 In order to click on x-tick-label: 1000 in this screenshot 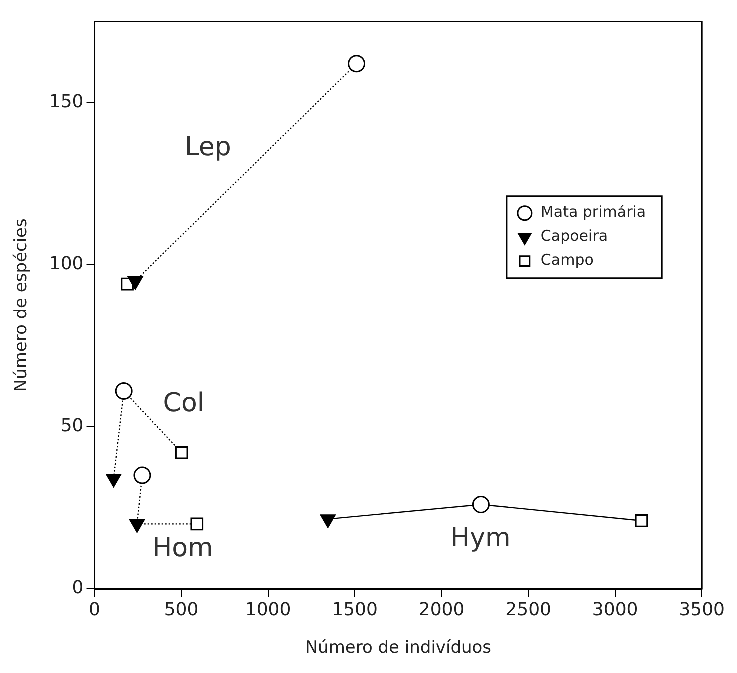, I will do `click(268, 609)`.